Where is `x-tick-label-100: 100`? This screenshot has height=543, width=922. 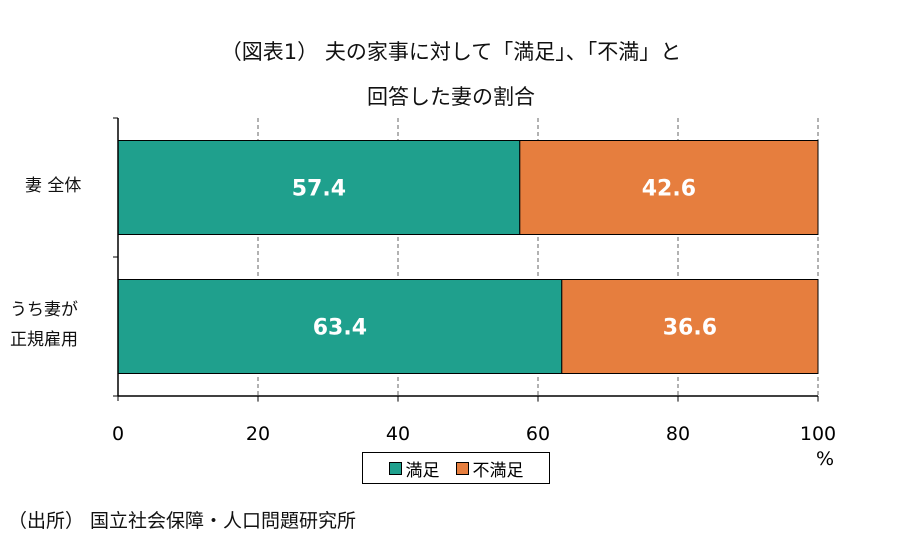
x-tick-label-100: 100 is located at coordinates (818, 434).